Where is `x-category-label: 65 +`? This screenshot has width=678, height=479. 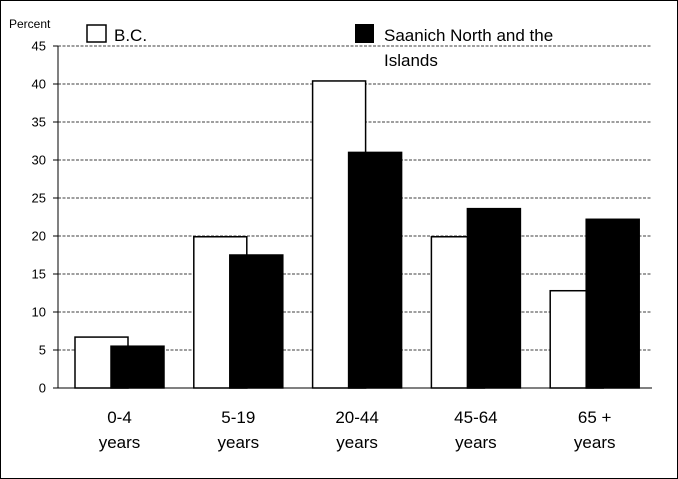
x-category-label: 65 + is located at coordinates (595, 417).